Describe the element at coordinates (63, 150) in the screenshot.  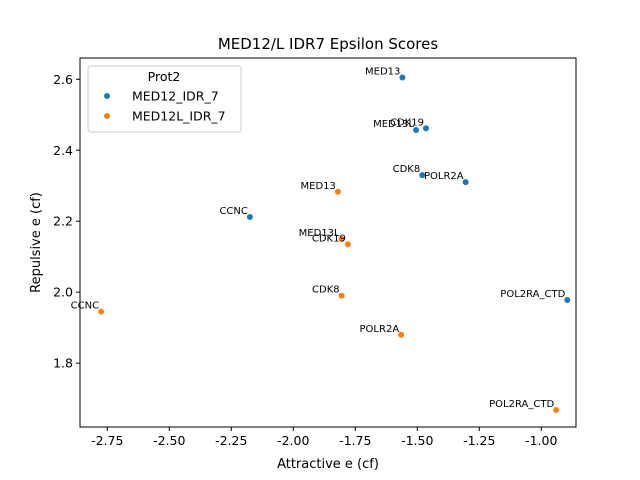
I see `y-tick-label: 2.4` at that location.